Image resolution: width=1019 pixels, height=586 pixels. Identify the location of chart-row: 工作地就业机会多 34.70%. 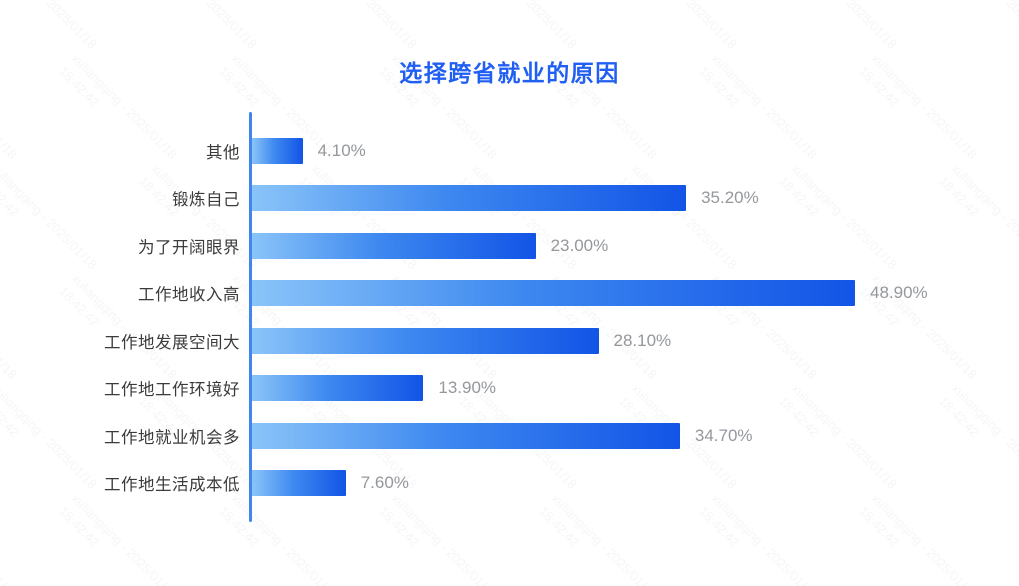
(509, 436).